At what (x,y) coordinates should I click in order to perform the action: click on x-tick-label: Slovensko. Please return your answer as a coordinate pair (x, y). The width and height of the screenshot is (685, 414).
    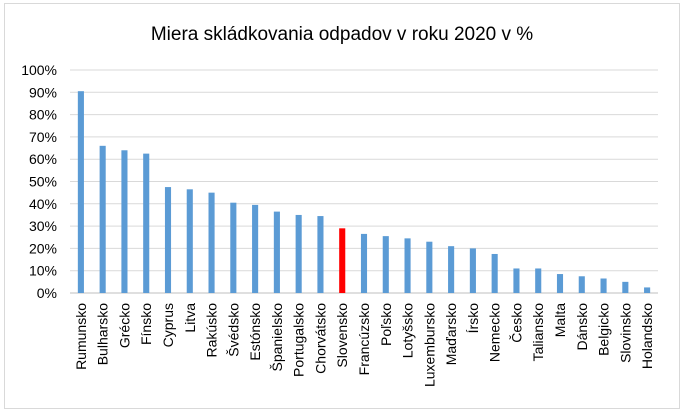
    Looking at the image, I should click on (342, 335).